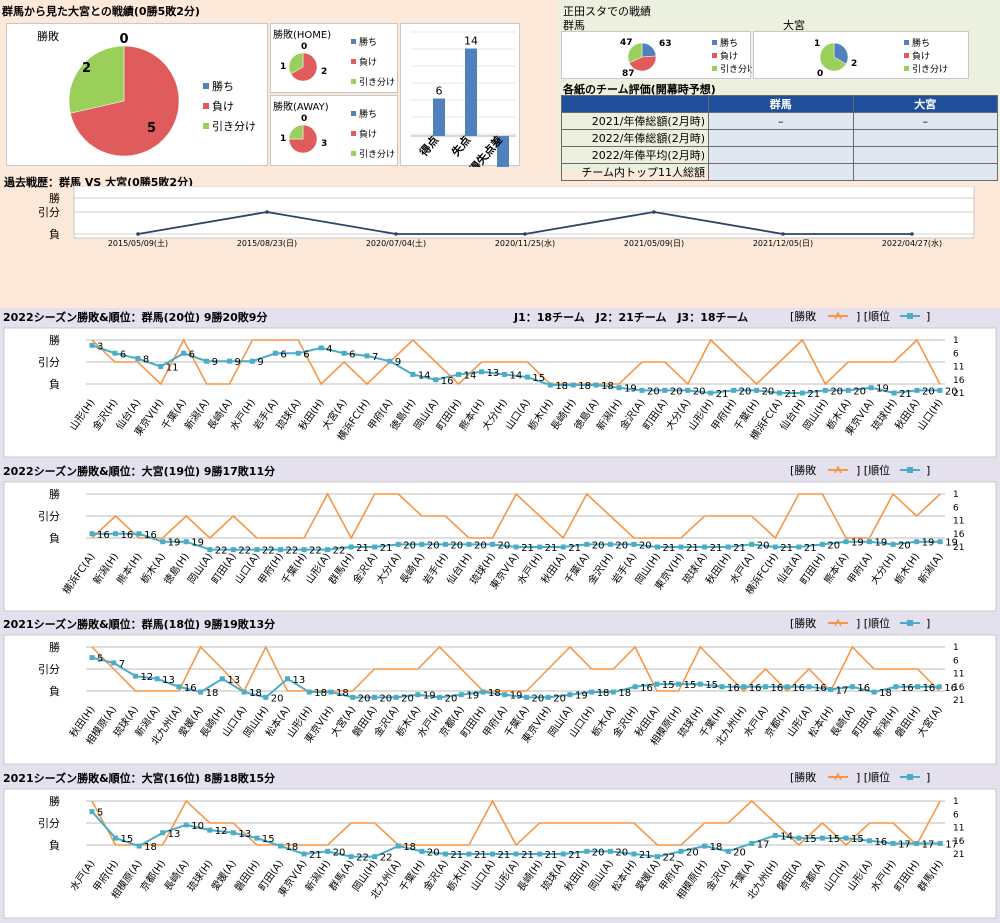  Describe the element at coordinates (639, 89) in the screenshot. I see `eval-title: 各紙のチーム評価(開幕時予想)` at that location.